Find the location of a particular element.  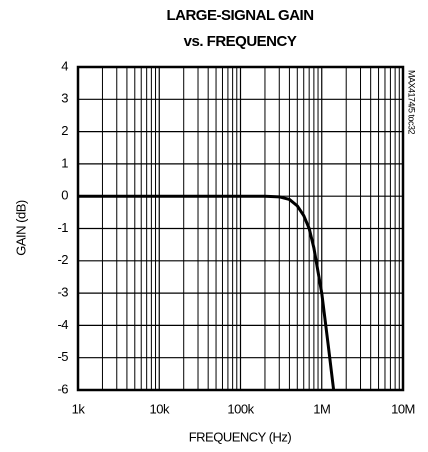

y-tick-label: 0 is located at coordinates (64, 195).